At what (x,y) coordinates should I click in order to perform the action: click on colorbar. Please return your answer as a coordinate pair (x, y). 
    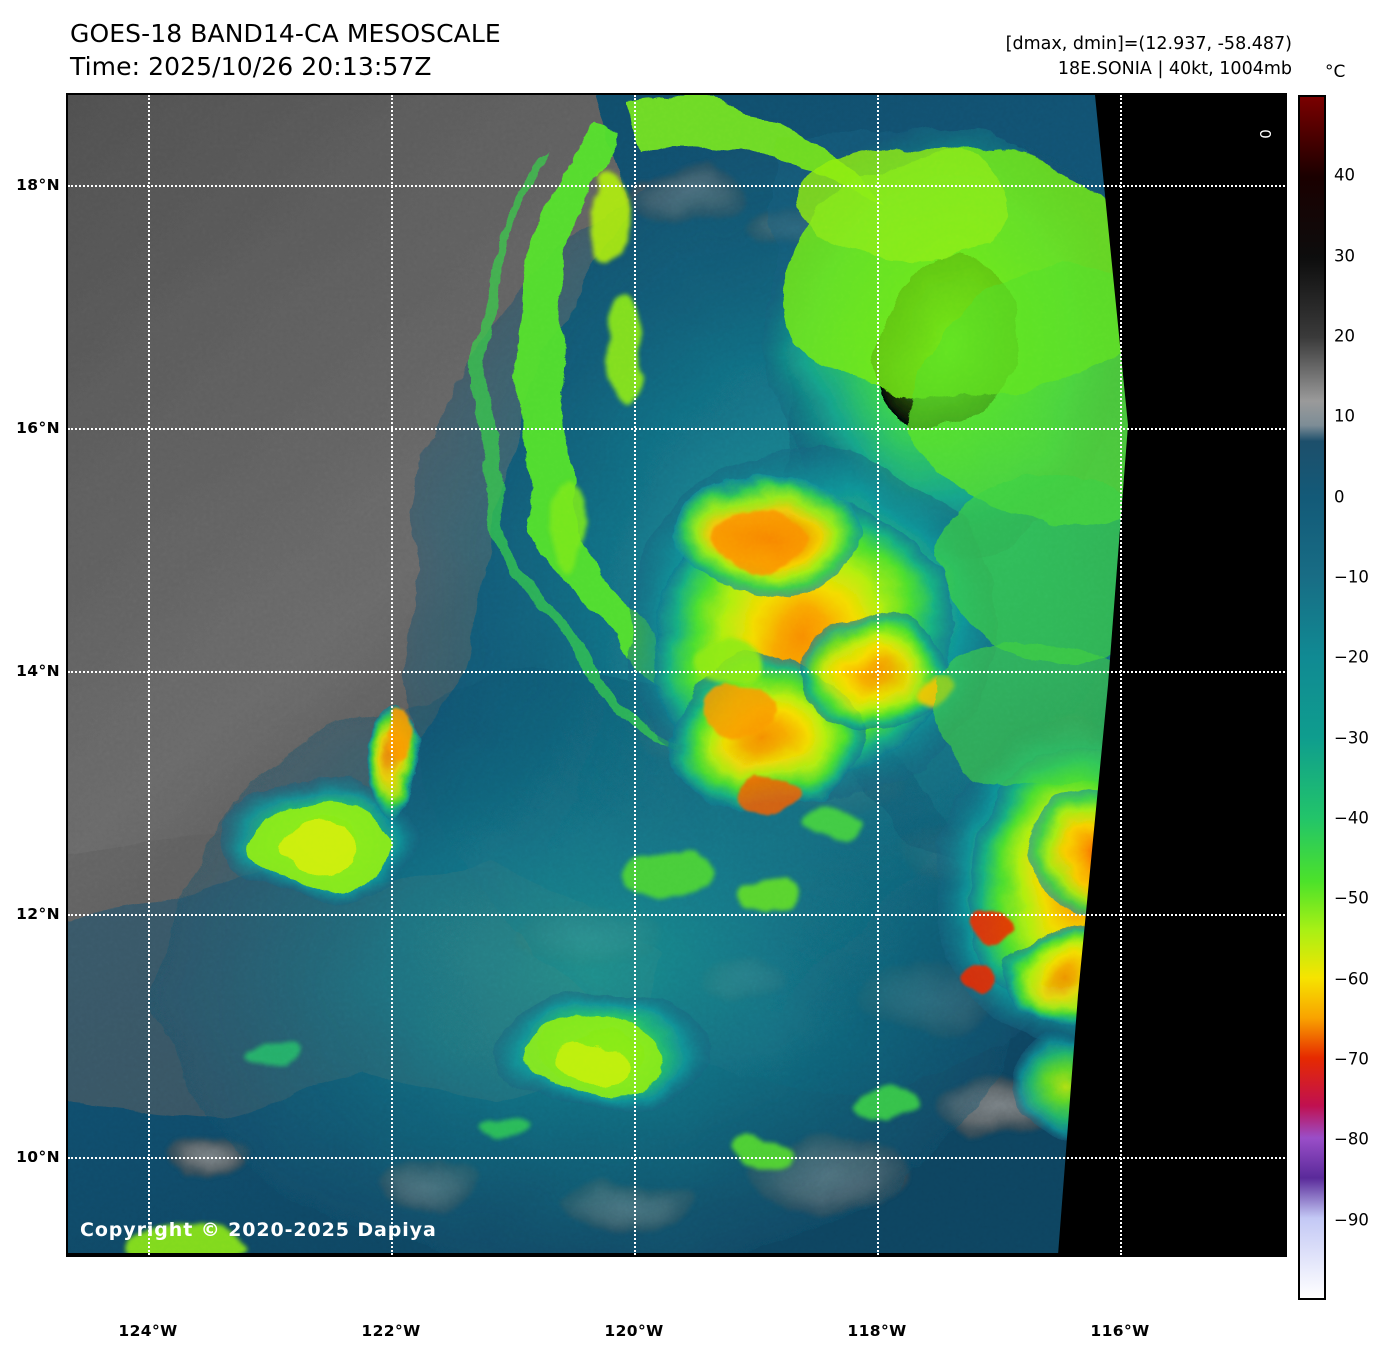
    Looking at the image, I should click on (1312, 697).